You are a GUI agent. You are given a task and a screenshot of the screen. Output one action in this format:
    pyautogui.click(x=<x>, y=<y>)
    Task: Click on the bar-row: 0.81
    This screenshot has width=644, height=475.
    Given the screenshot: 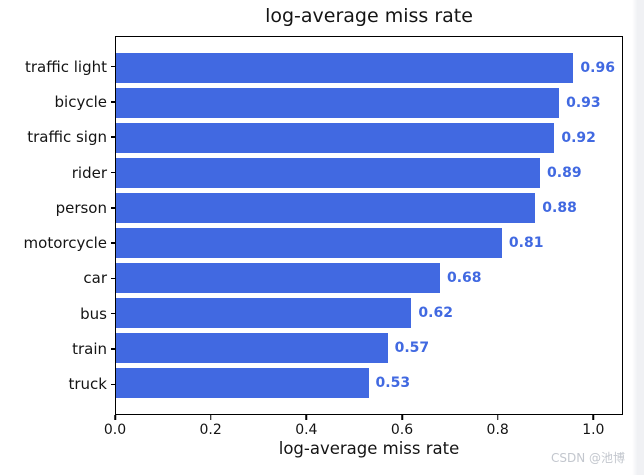 What is the action you would take?
    pyautogui.click(x=369, y=242)
    